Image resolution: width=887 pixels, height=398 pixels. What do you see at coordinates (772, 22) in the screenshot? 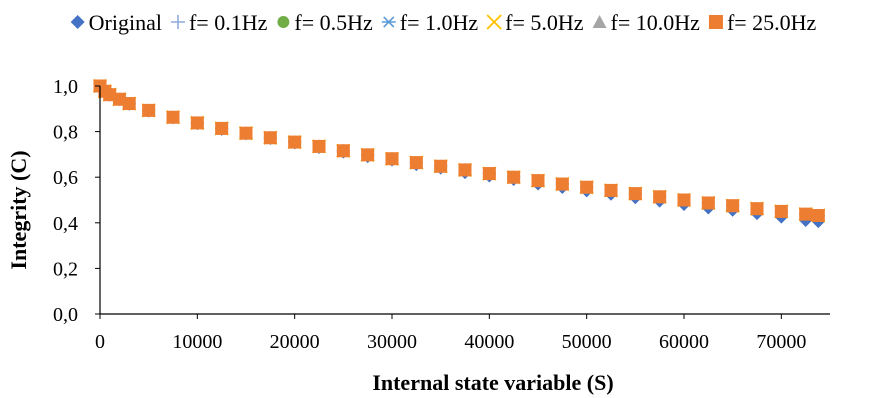
I see `legend-label: f= 25.0Hz` at bounding box center [772, 22].